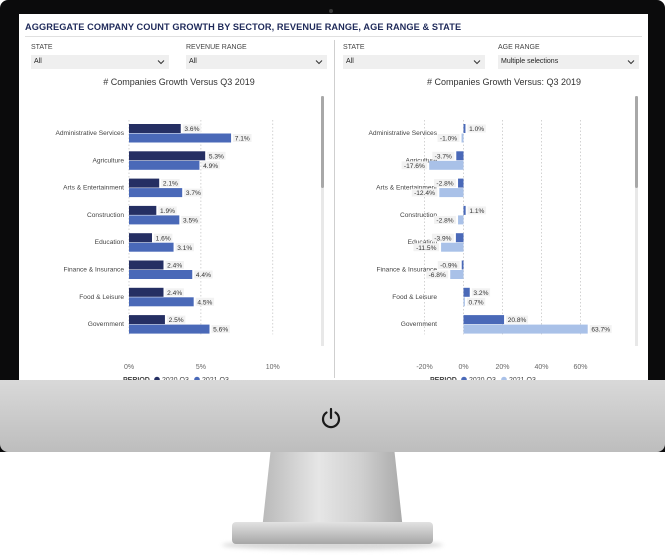 The image size is (665, 556). I want to click on monitor-stand-base, so click(332, 533).